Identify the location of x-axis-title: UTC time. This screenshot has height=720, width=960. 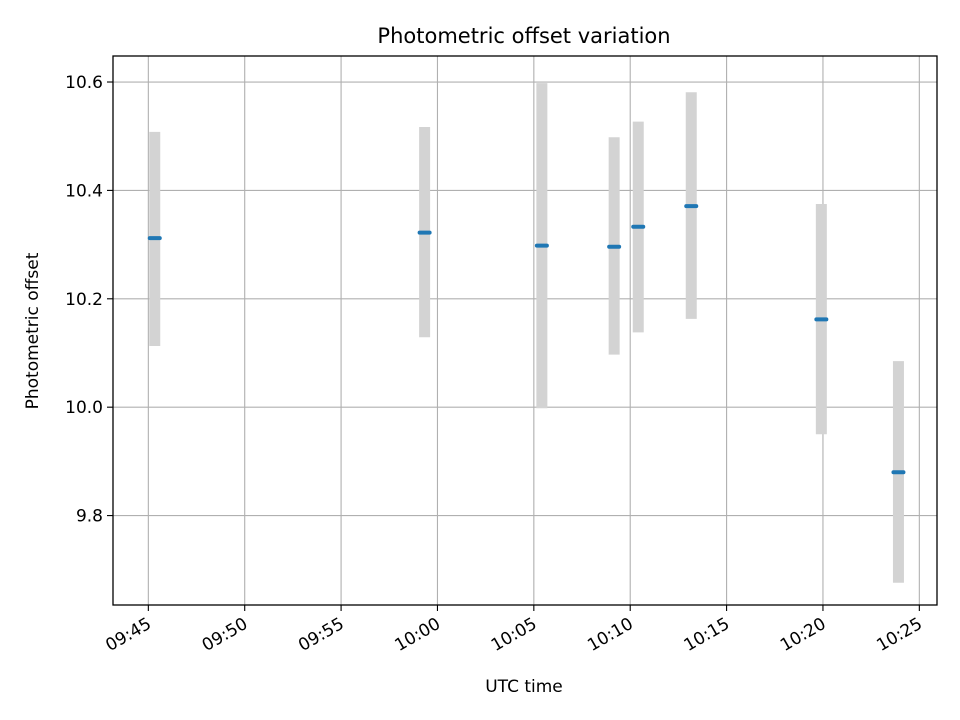
(524, 687).